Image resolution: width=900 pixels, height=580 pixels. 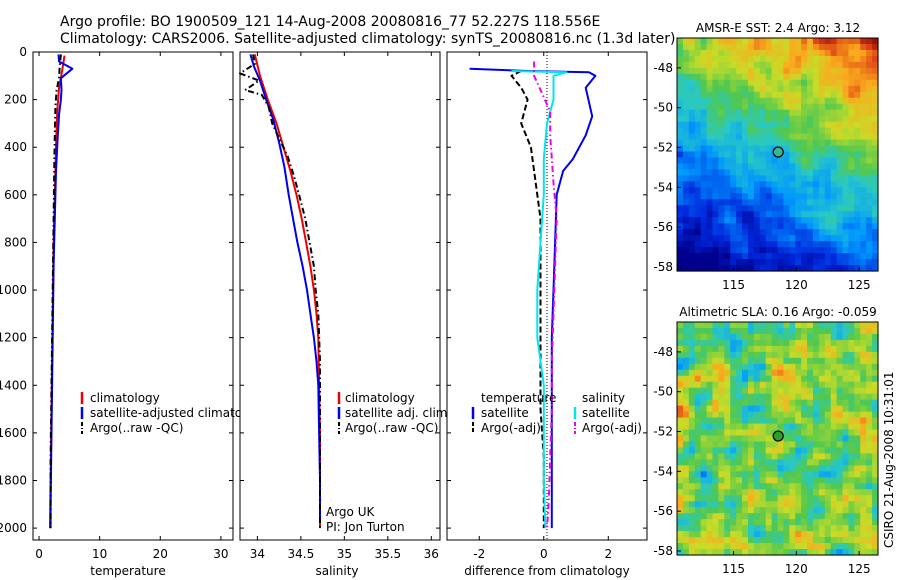 What do you see at coordinates (777, 438) in the screenshot?
I see `map-border` at bounding box center [777, 438].